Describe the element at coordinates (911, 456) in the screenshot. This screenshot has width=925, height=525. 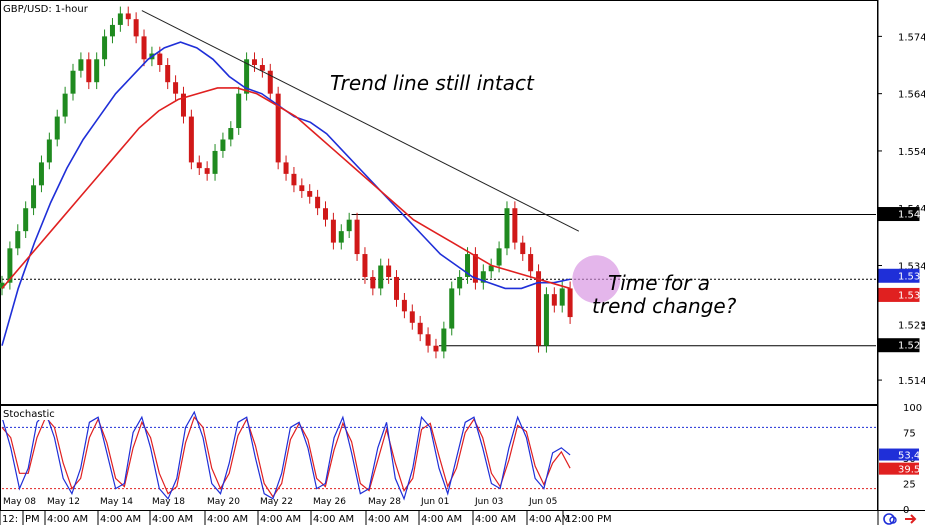
I see `stochastic-badge-label: 53.40` at that location.